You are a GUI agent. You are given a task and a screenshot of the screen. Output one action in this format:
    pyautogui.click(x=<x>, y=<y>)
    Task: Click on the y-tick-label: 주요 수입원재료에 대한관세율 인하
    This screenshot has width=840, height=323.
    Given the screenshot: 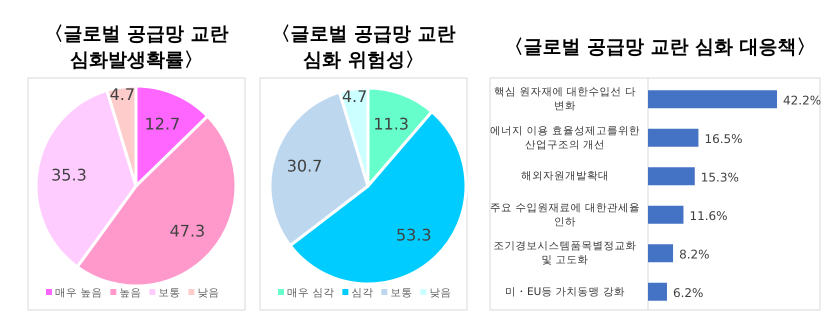 What is the action you would take?
    pyautogui.click(x=565, y=214)
    